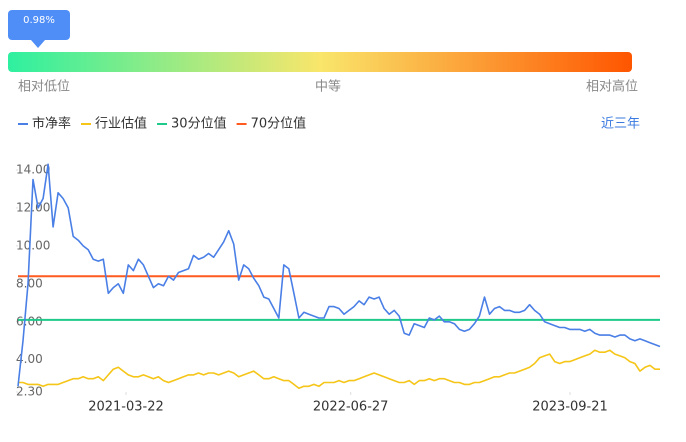  Describe the element at coordinates (320, 62) in the screenshot. I see `percentile-bar` at that location.